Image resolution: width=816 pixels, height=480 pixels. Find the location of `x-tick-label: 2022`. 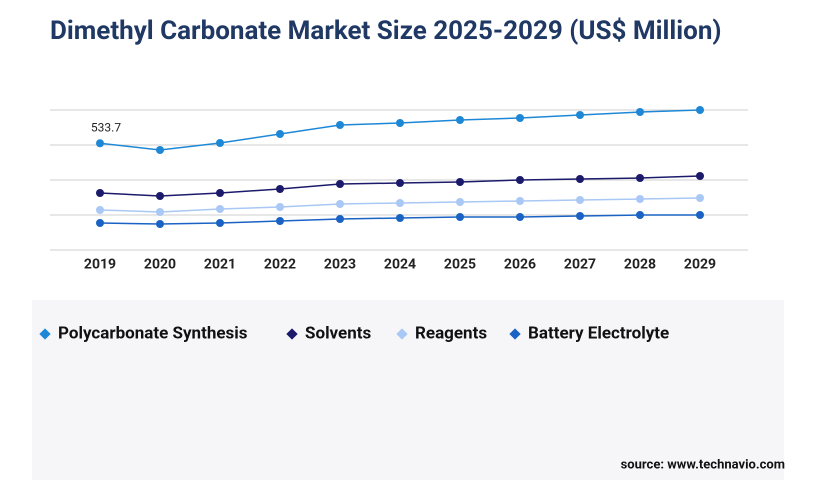

x-tick-label: 2022 is located at coordinates (280, 265).